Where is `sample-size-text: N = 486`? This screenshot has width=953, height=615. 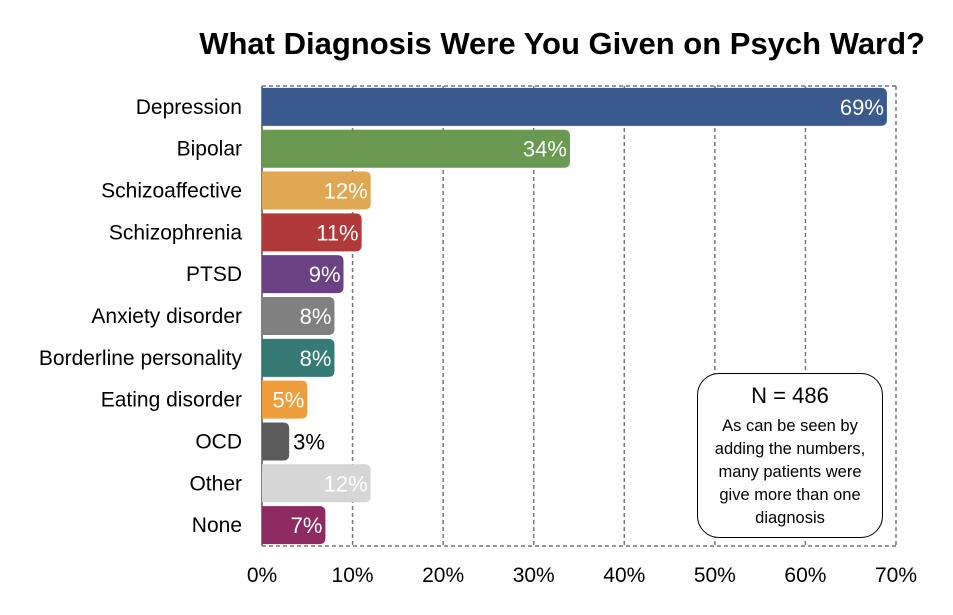 sample-size-text: N = 486 is located at coordinates (790, 395).